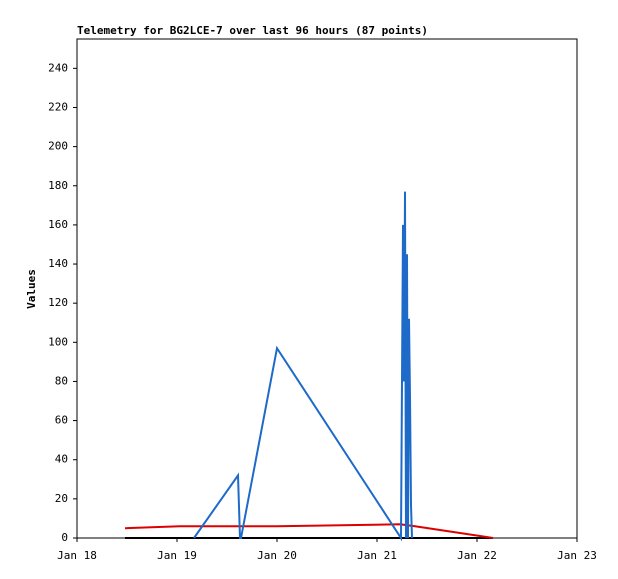 The width and height of the screenshot is (618, 579). I want to click on x-tick-label: Jan 19, so click(177, 555).